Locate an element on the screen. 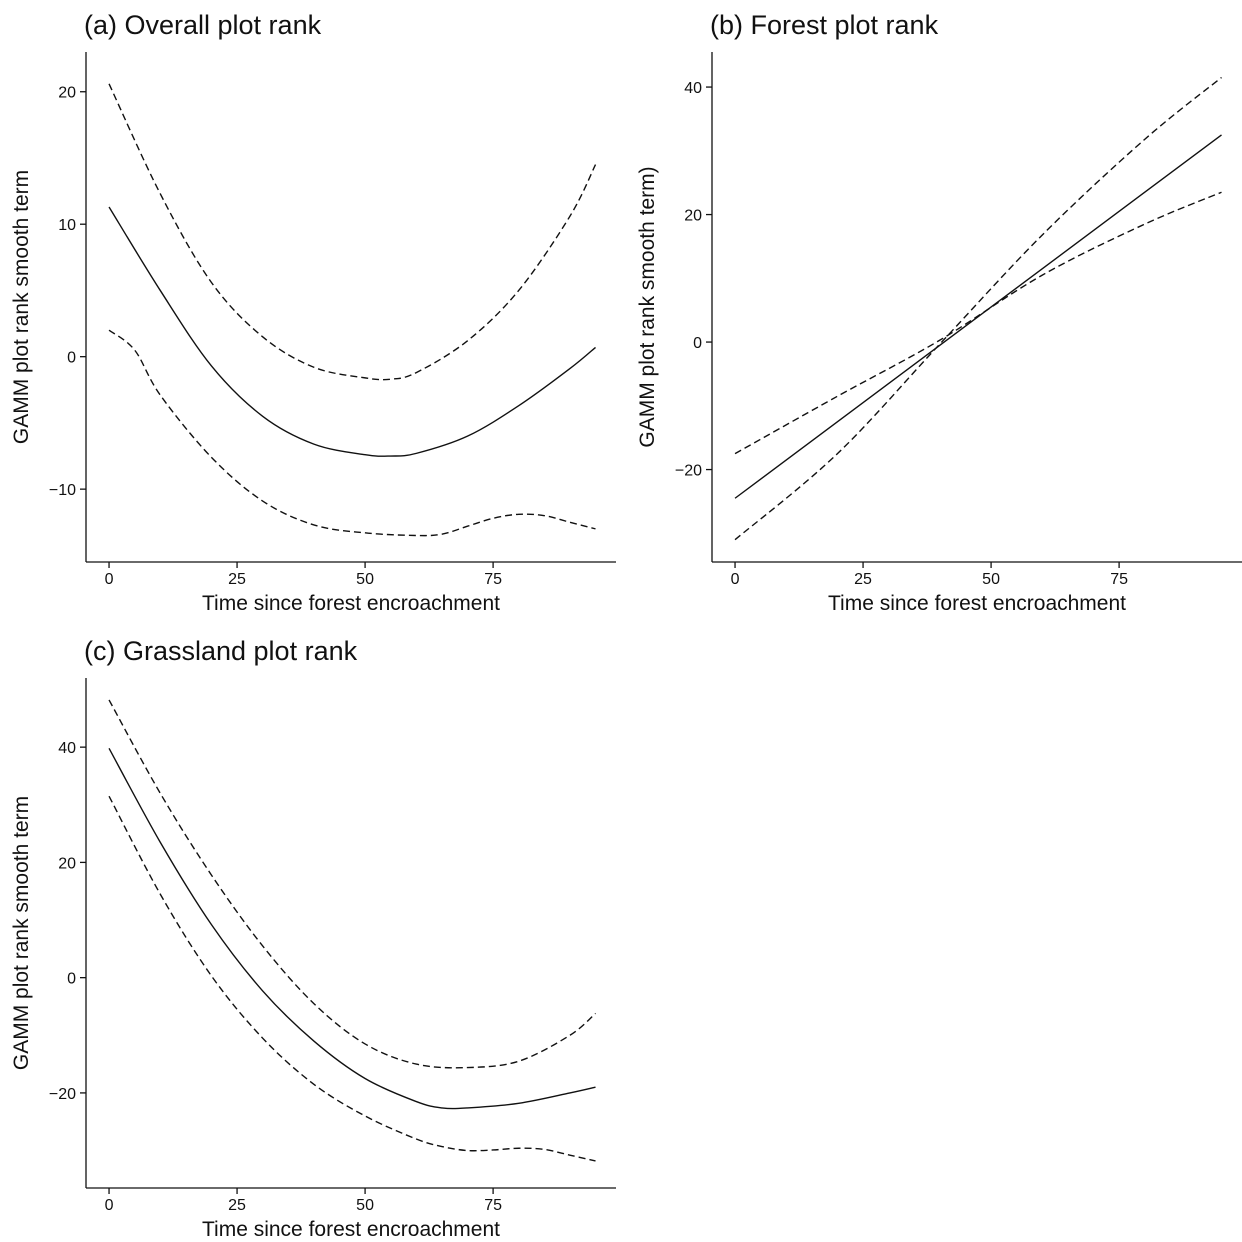 The height and width of the screenshot is (1242, 1242). panel-title-overall: (a) Overall plot rank is located at coordinates (203, 25).